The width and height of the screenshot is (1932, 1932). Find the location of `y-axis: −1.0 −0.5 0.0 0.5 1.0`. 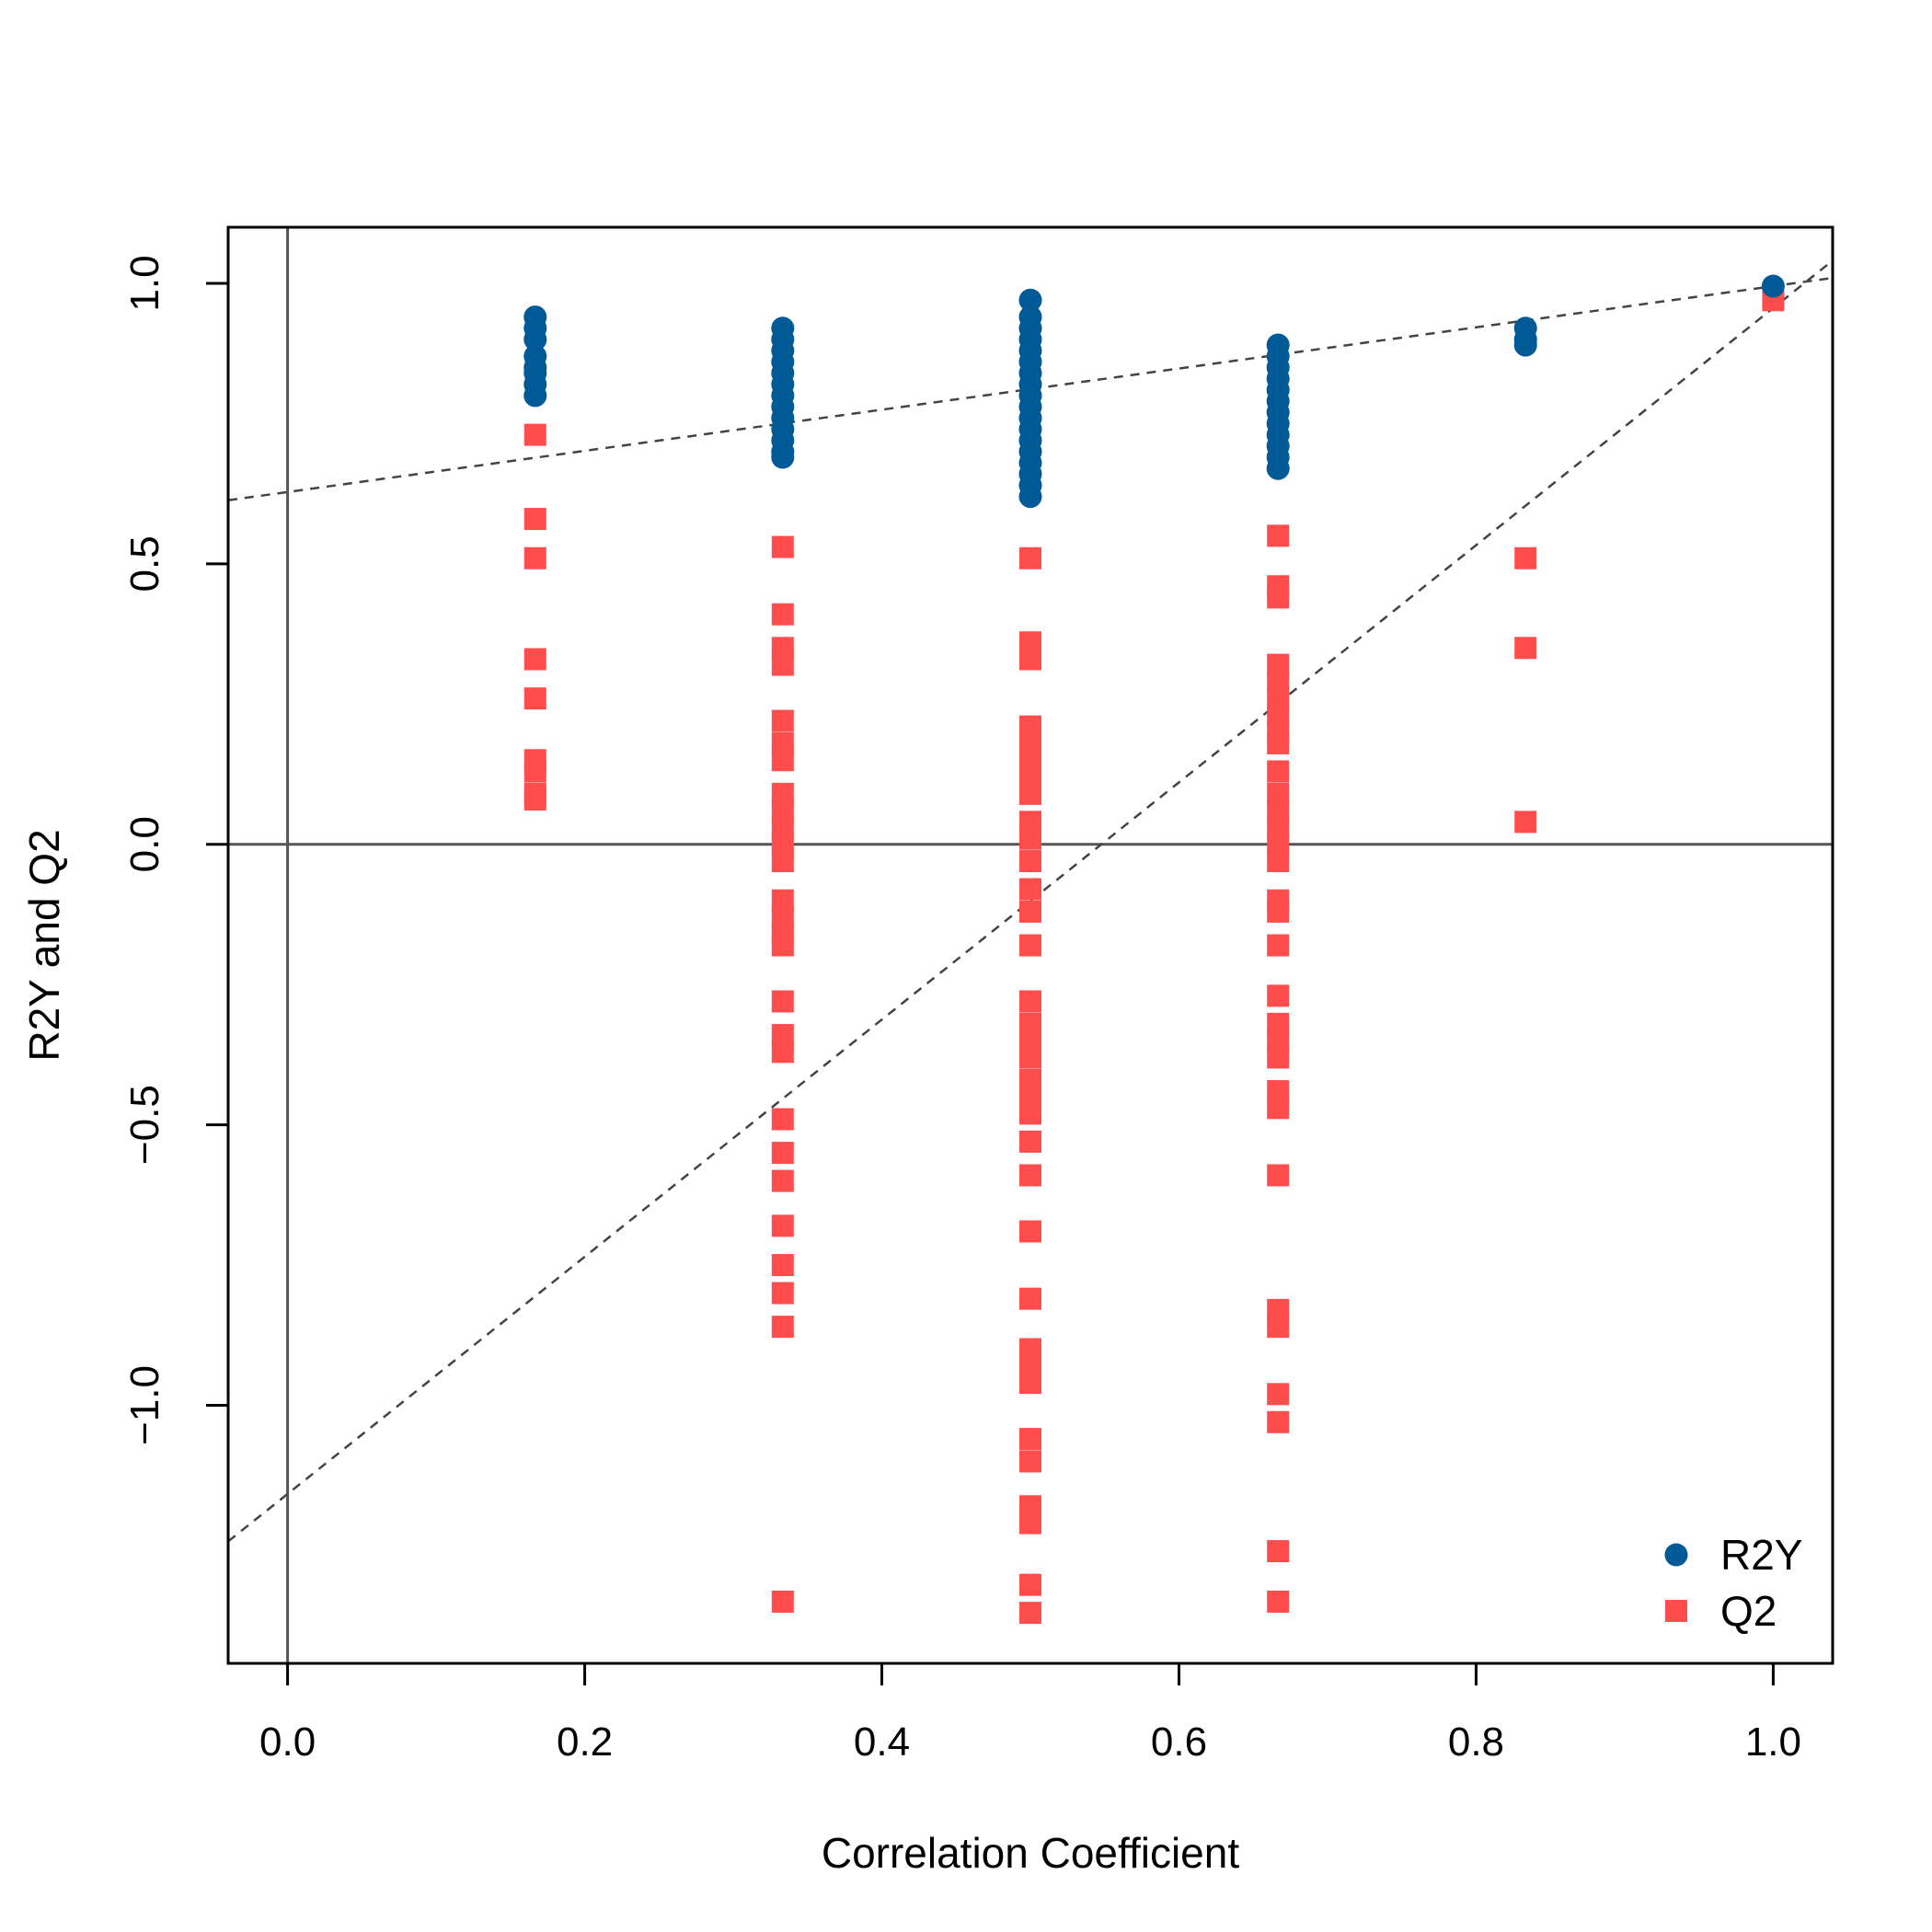

y-axis: −1.0 −0.5 0.0 0.5 1.0 is located at coordinates (176, 850).